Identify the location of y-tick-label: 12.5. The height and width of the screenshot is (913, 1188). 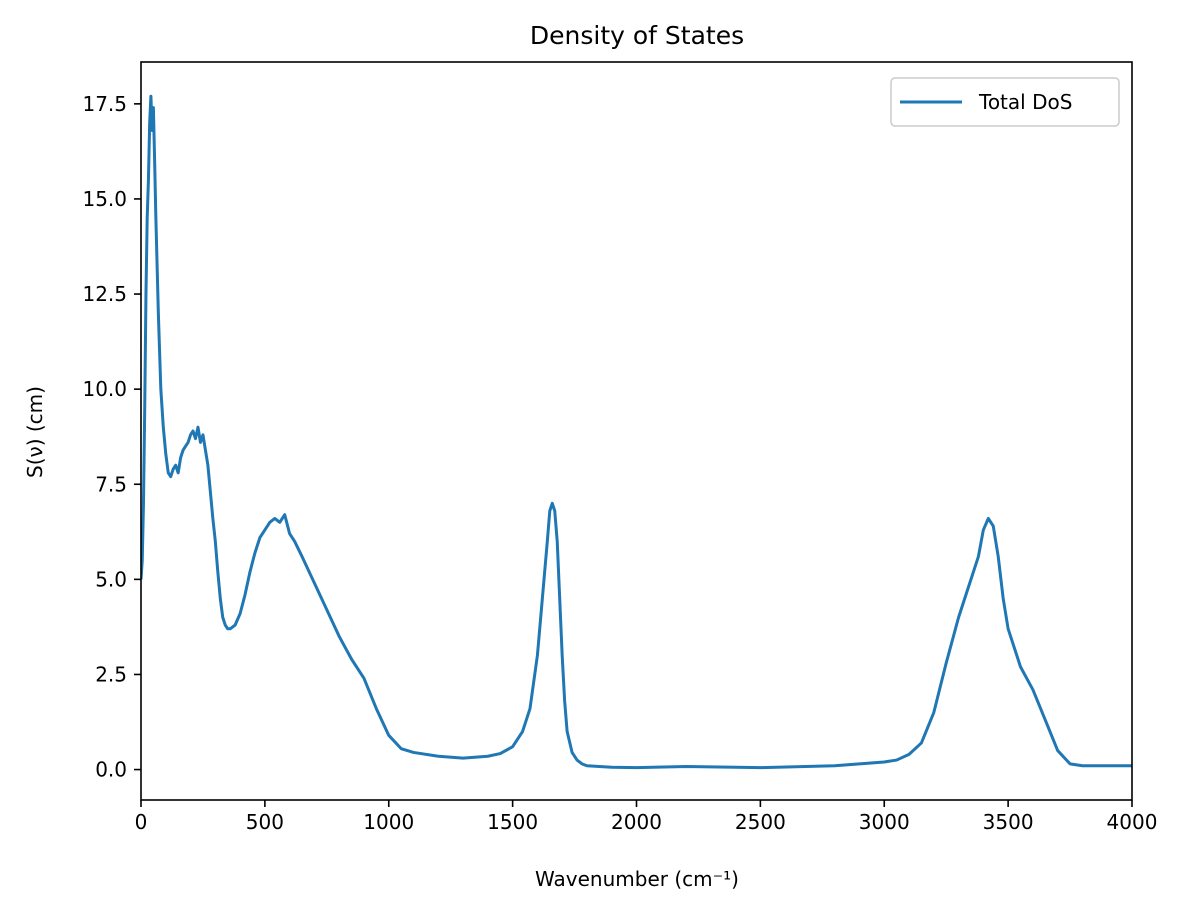
(104, 294).